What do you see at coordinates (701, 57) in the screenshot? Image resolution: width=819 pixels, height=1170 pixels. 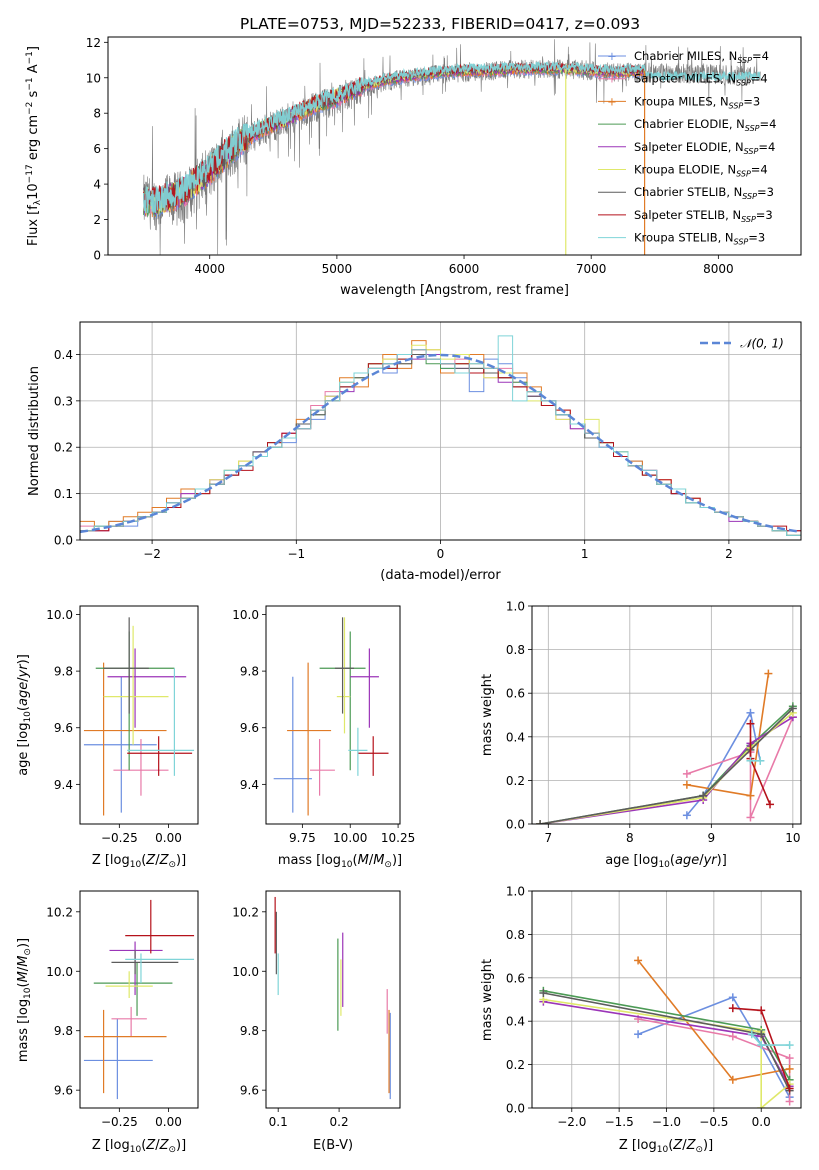 I see `legend-label-0: Chabrier MILES, NSSP=4` at bounding box center [701, 57].